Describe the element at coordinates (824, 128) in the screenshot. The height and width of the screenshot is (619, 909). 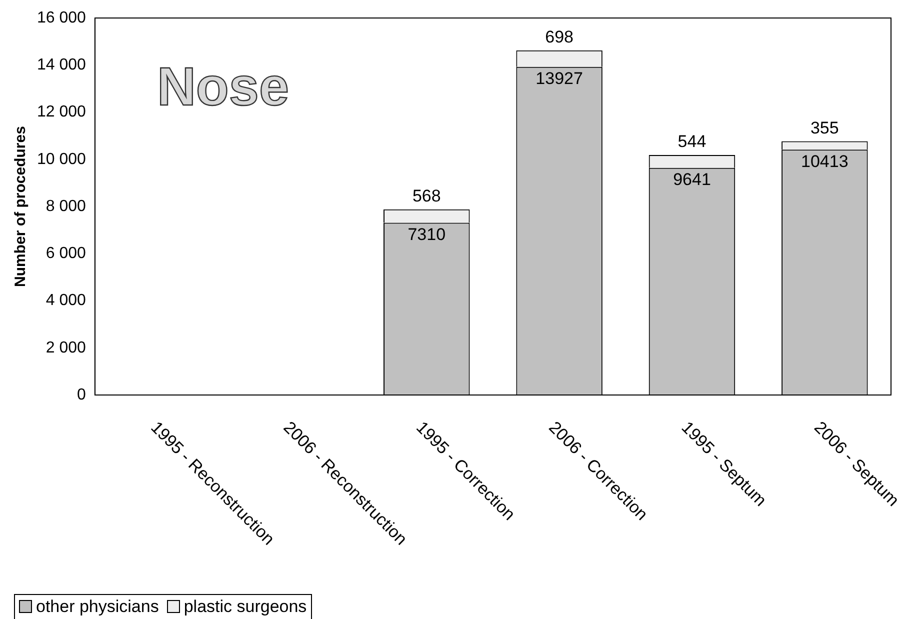
I see `data-label: 355` at that location.